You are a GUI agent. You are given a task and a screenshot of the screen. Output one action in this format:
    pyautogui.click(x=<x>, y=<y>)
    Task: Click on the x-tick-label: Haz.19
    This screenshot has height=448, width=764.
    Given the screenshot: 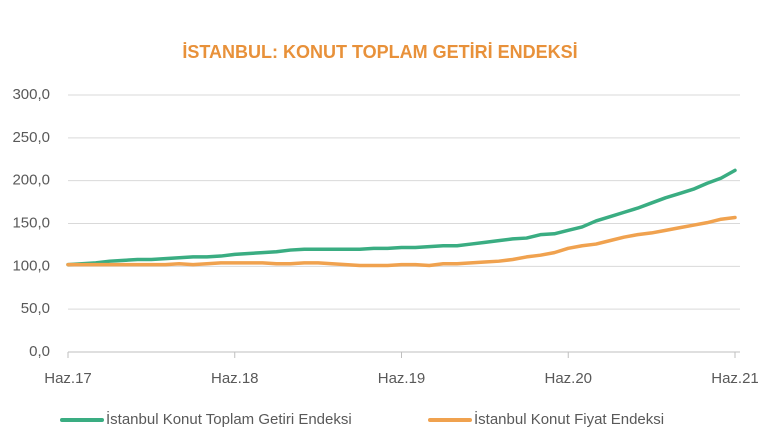 What is the action you would take?
    pyautogui.click(x=402, y=378)
    